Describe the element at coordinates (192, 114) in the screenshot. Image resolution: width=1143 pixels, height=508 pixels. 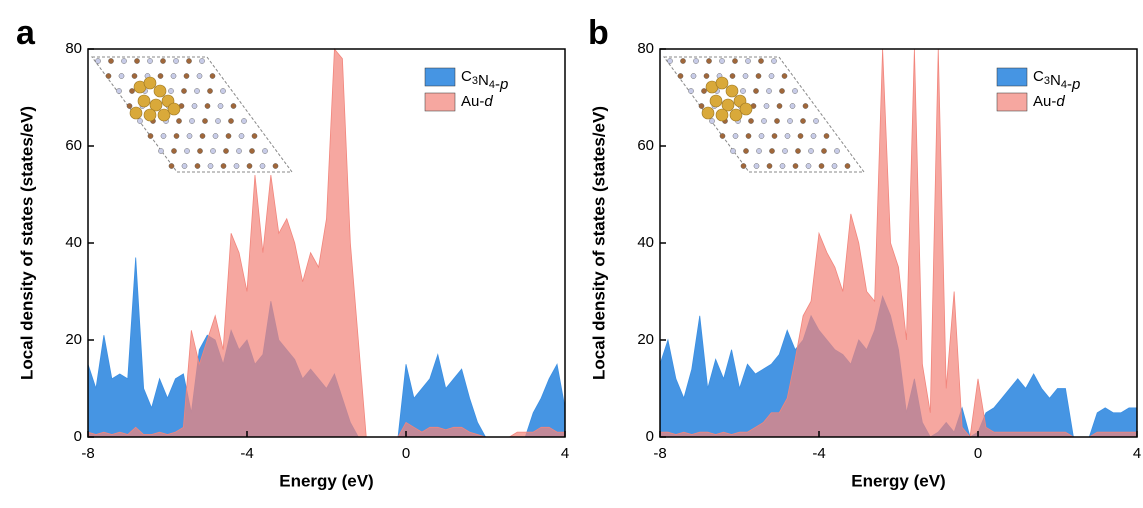
I see `inset-cell` at that location.